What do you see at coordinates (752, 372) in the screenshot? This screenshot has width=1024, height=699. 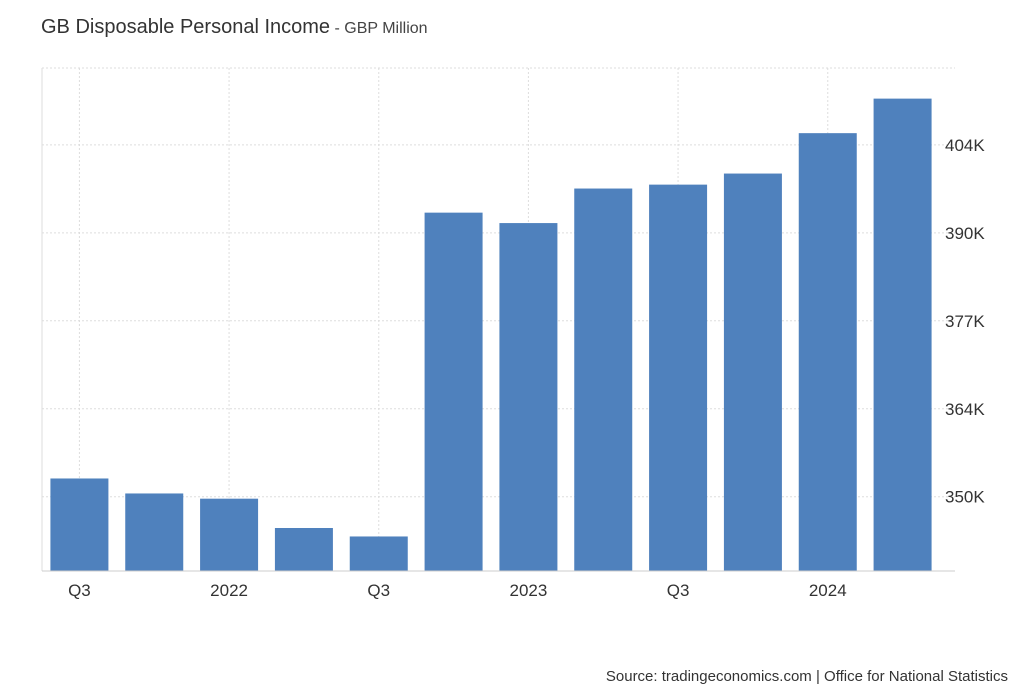 I see `bar: Q4 2023: 399600` at bounding box center [752, 372].